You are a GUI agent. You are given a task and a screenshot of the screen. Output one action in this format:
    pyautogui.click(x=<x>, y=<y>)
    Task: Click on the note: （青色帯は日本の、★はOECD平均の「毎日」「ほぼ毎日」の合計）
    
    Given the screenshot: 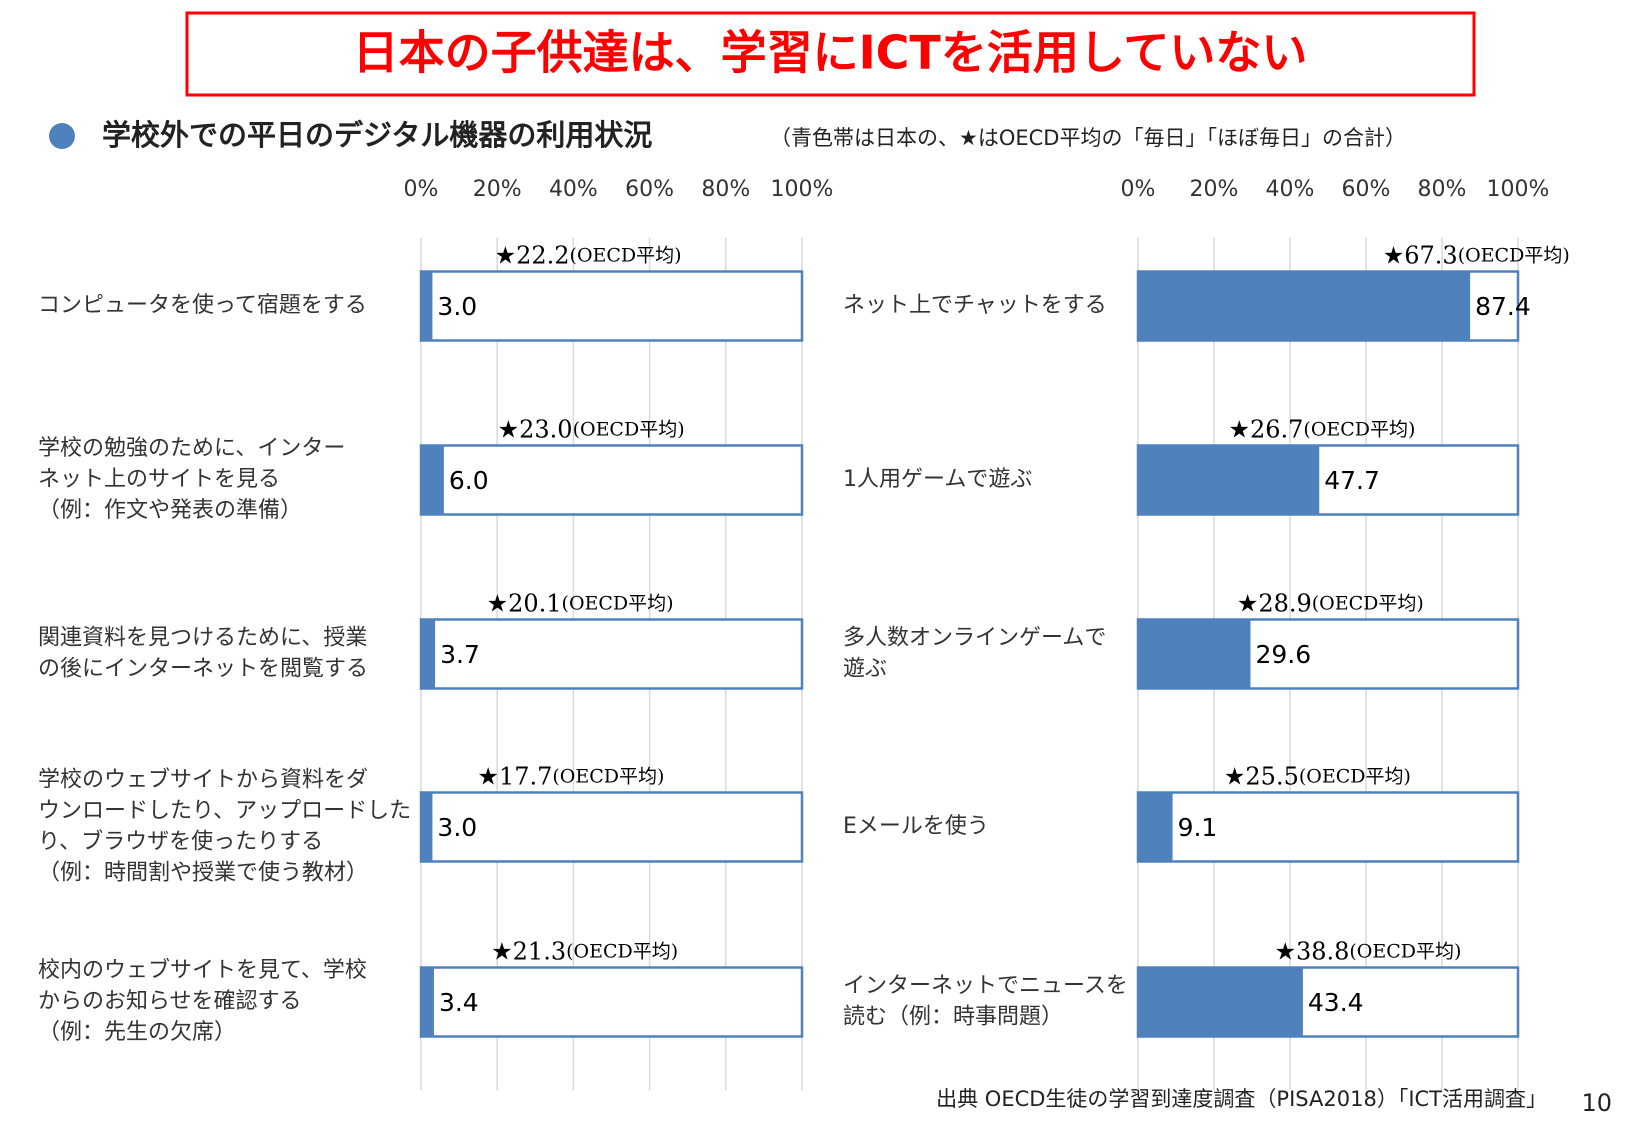 What is the action you would take?
    pyautogui.click(x=1088, y=138)
    